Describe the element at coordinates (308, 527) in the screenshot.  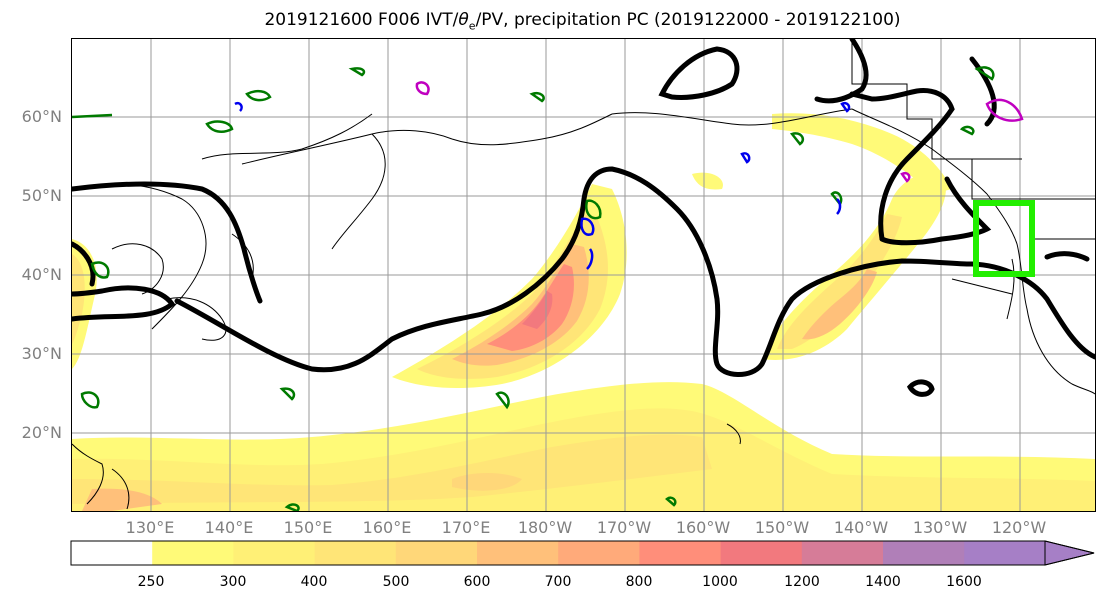
I see `lon-label-150e: 150°E` at that location.